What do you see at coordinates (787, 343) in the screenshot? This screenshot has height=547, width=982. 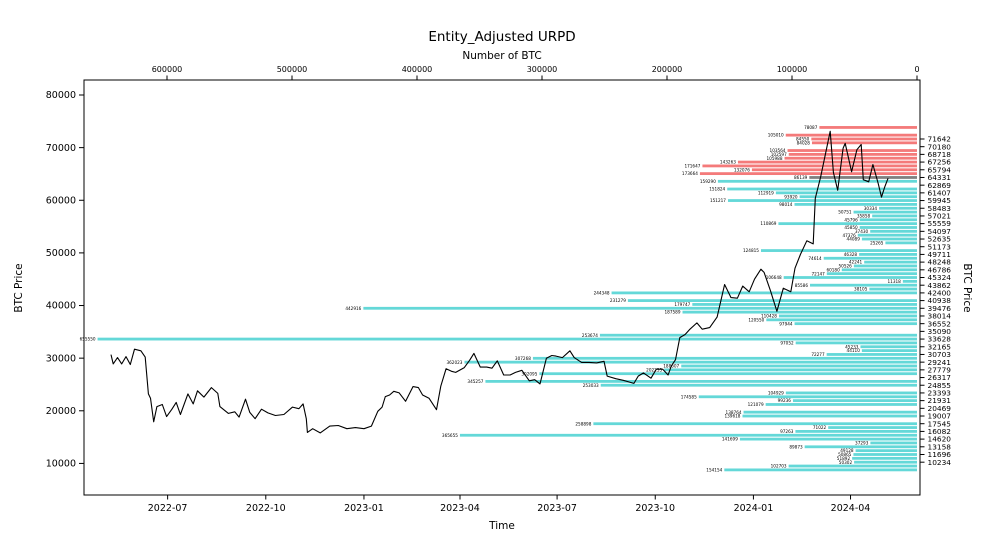 I see `bar-value-label: 97052` at bounding box center [787, 343].